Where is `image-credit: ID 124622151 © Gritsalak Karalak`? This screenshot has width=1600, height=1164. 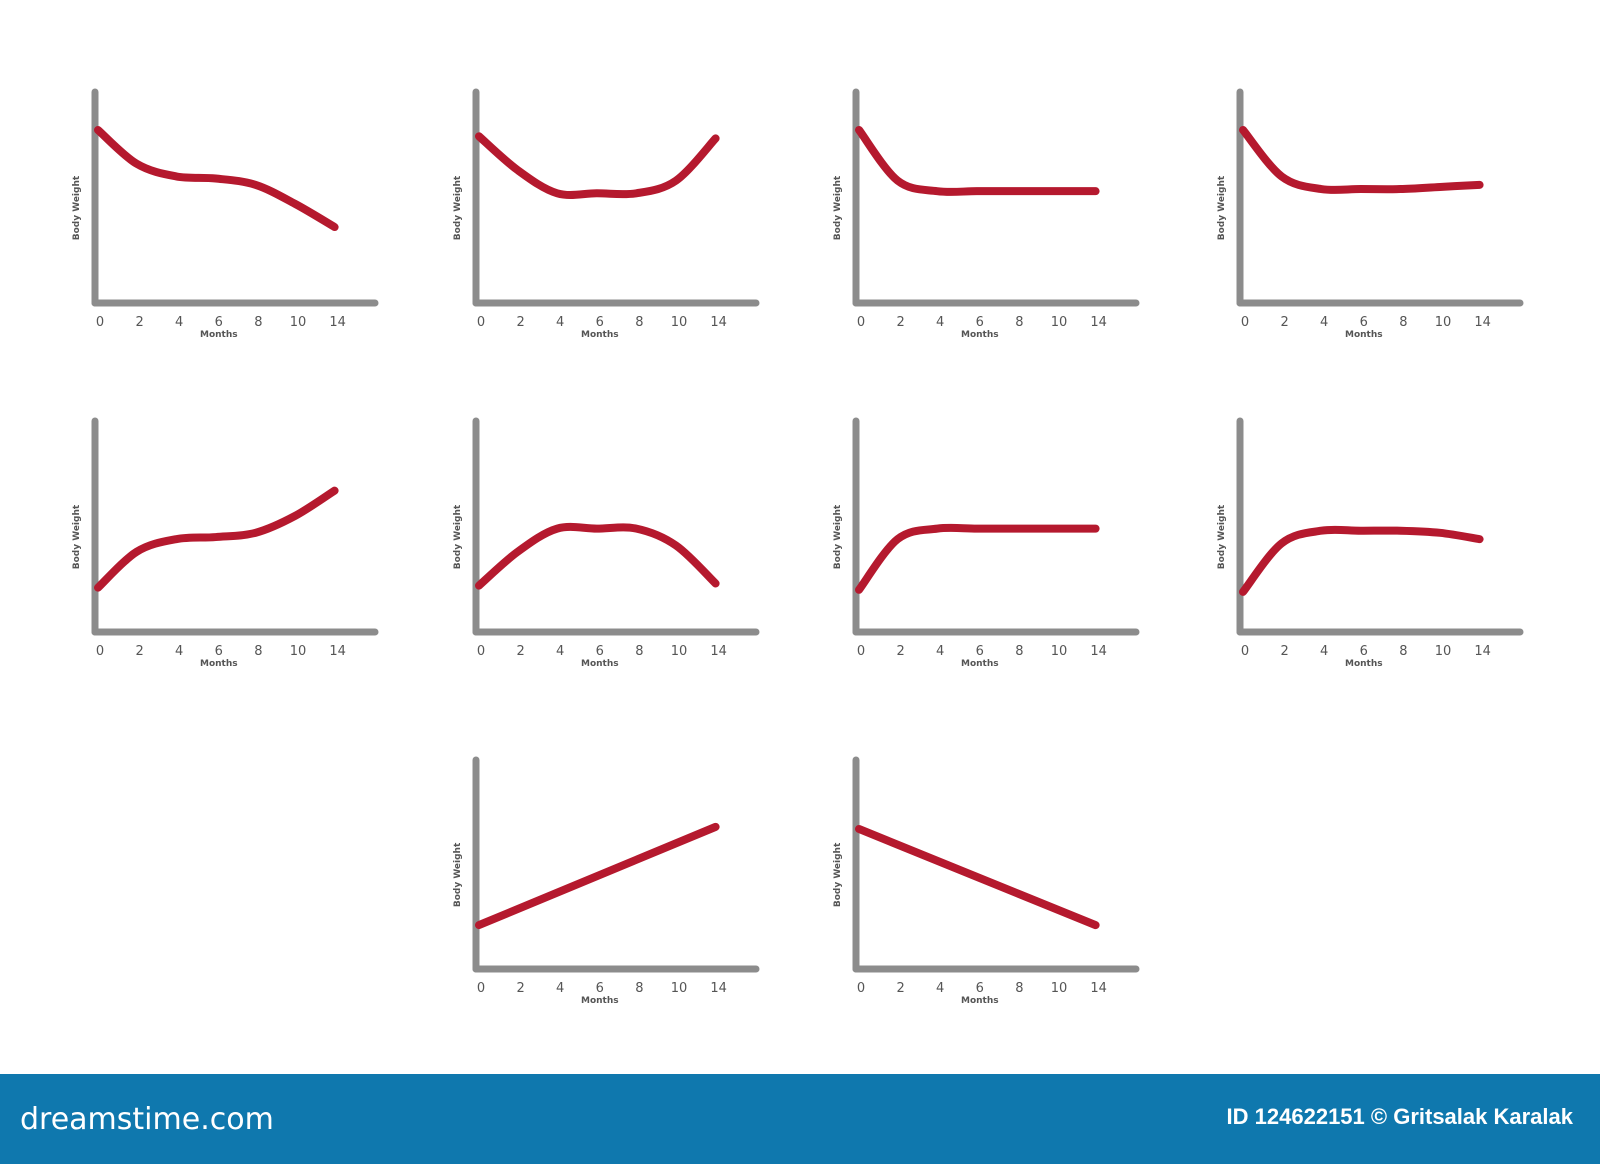 image-credit: ID 124622151 © Gritsalak Karalak is located at coordinates (1399, 1116).